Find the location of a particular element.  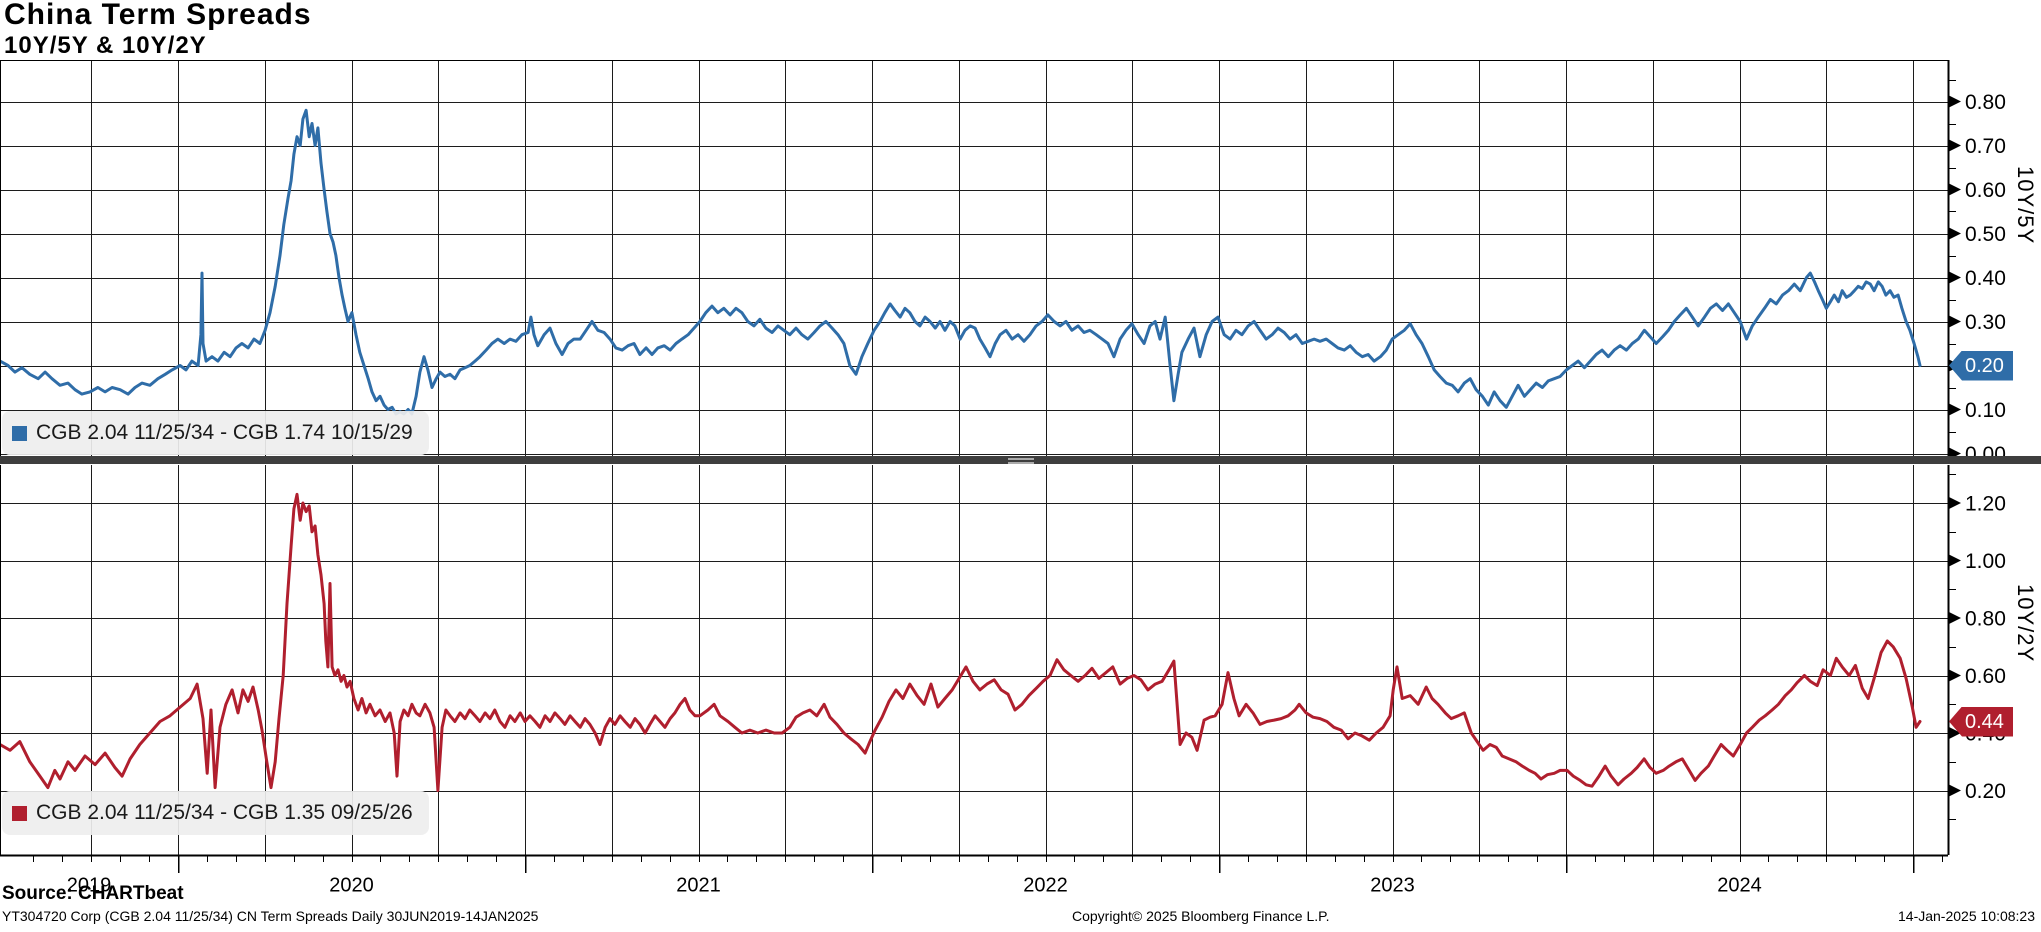

page-subtitle: 10Y/5Y & 10Y/2Y is located at coordinates (105, 45).